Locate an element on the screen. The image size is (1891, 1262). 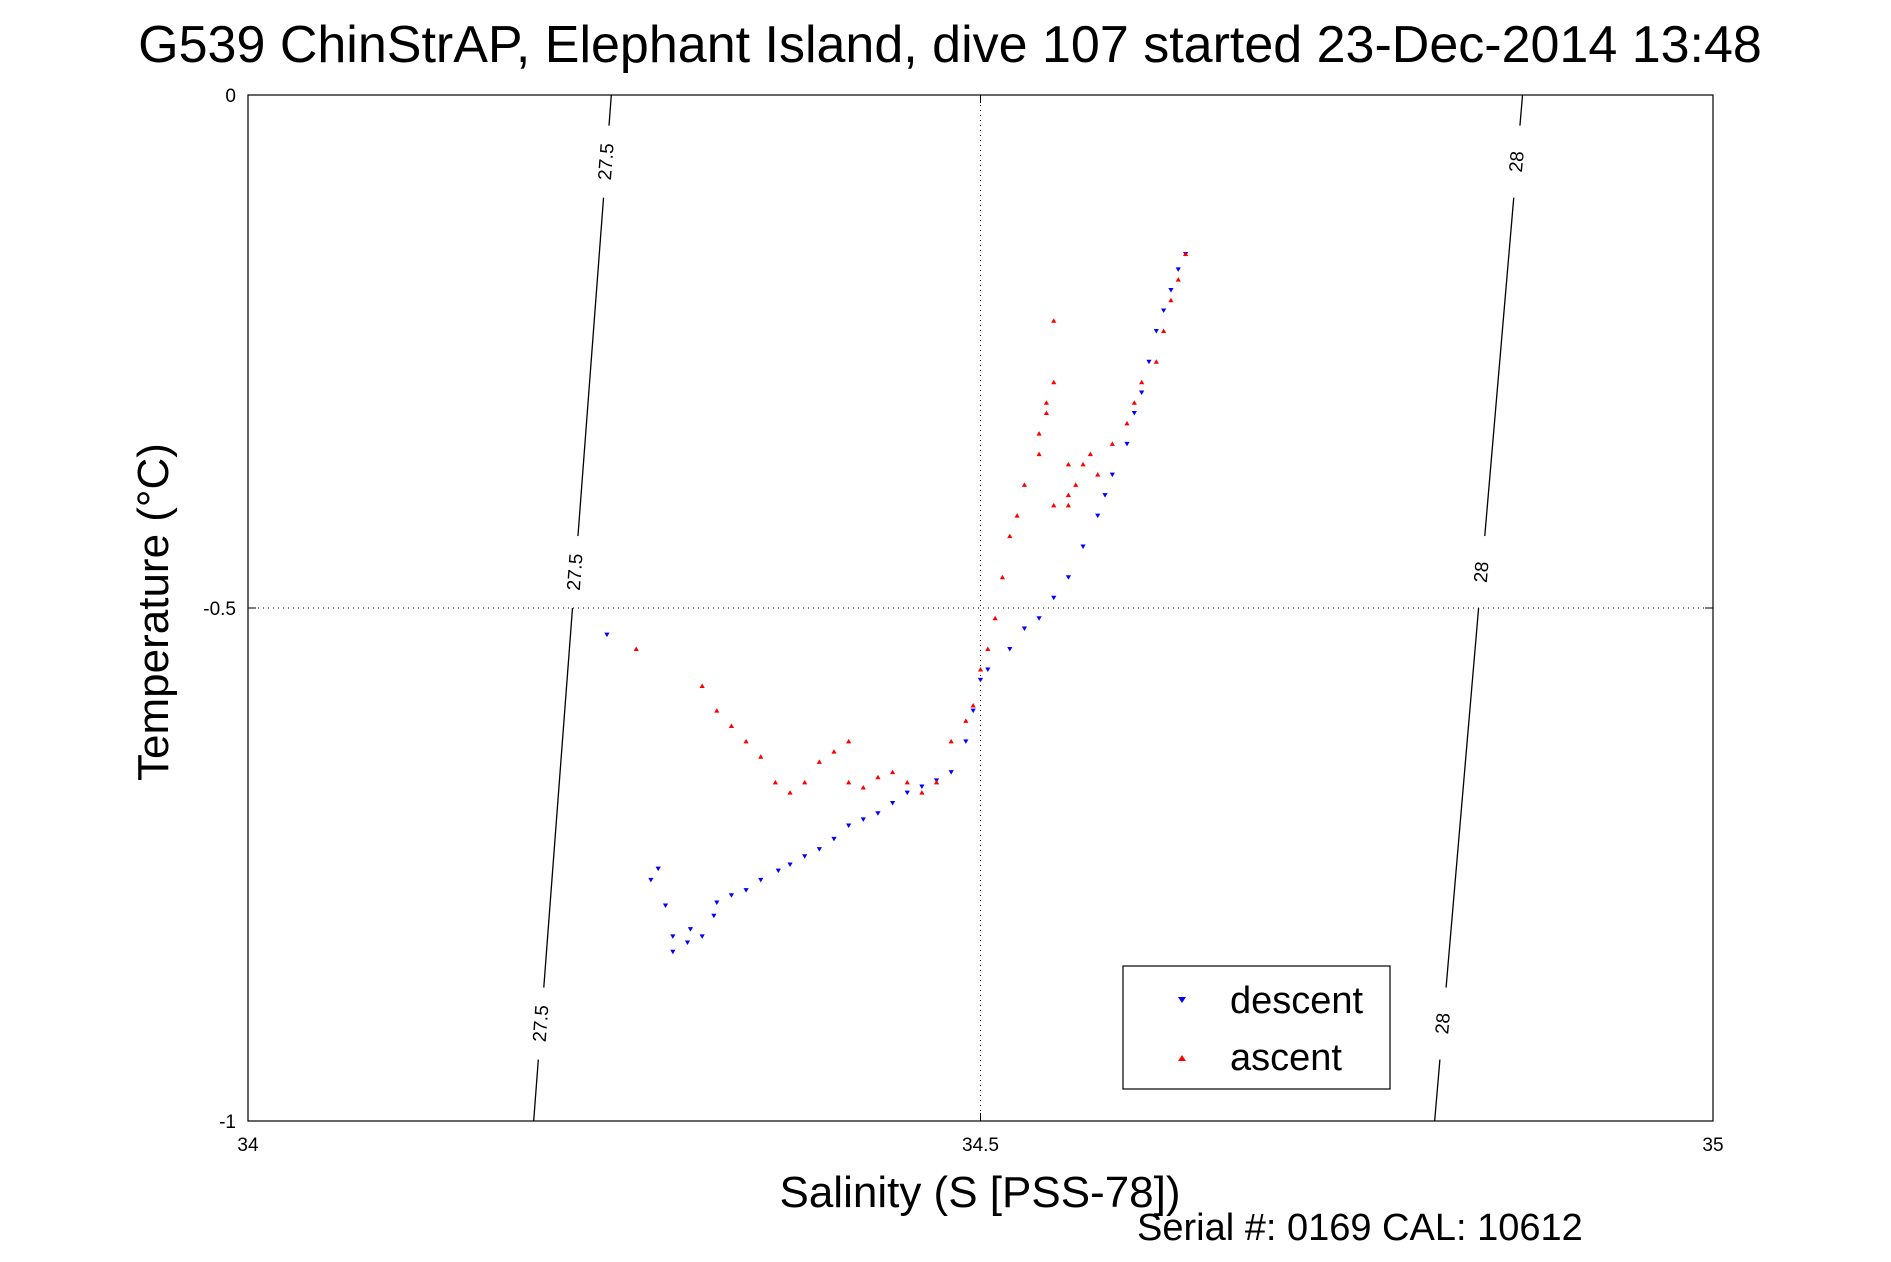
y-tick-label: -0.5 is located at coordinates (219, 609).